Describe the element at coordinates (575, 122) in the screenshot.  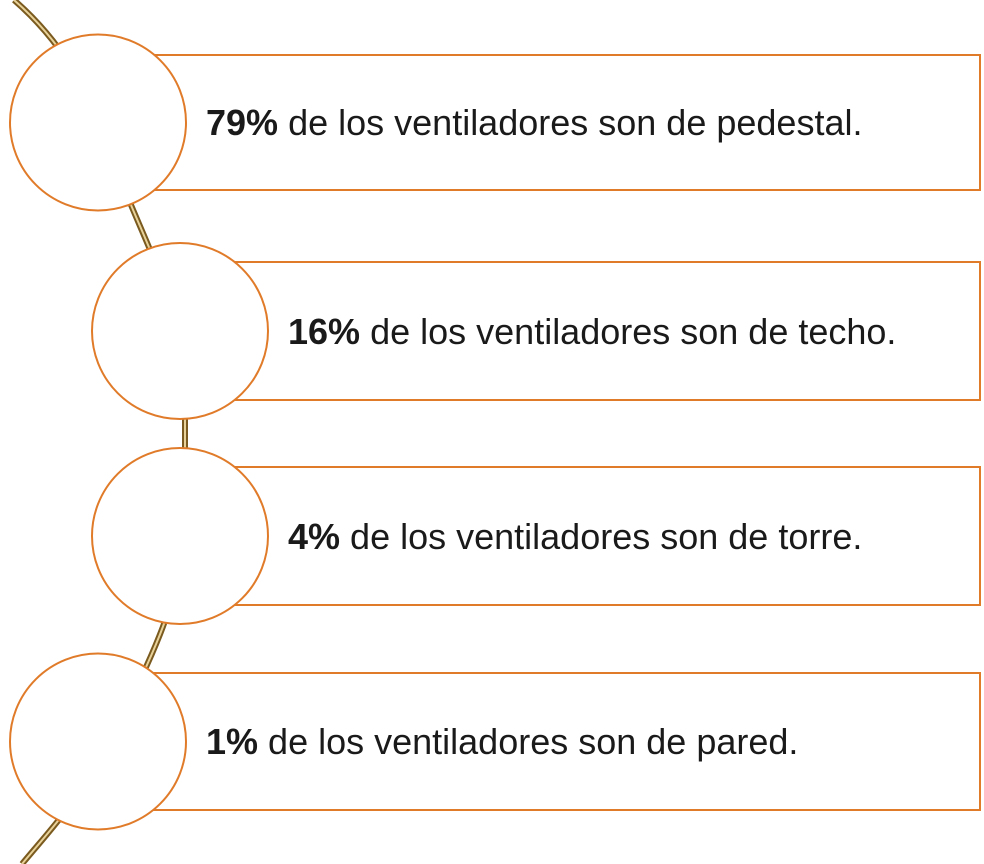
I see `item-description: de los ventiladores son de pedestal.` at that location.